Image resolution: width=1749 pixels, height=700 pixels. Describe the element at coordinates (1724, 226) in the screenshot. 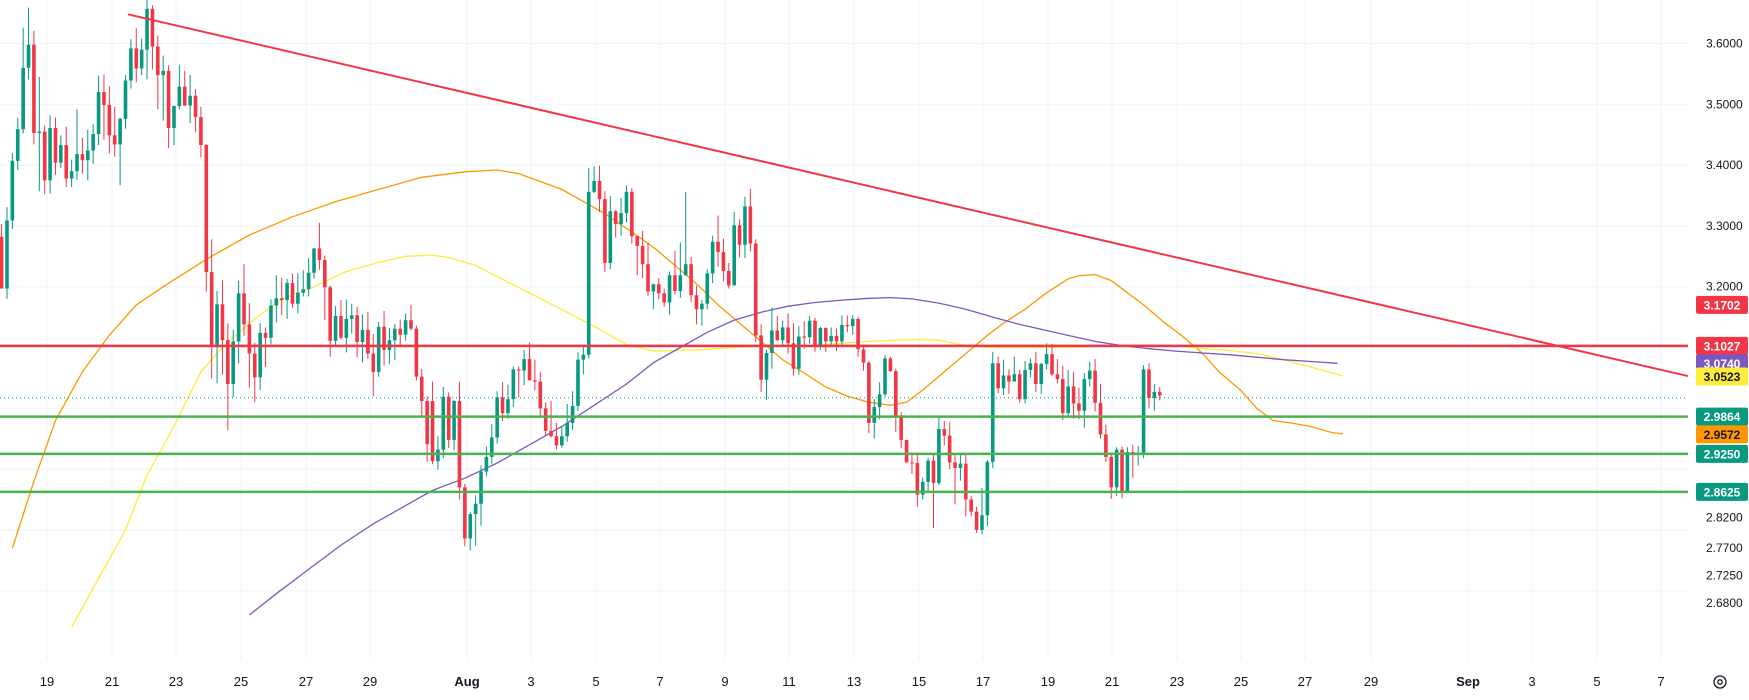

I see `price-tick-label: 3.3000` at that location.